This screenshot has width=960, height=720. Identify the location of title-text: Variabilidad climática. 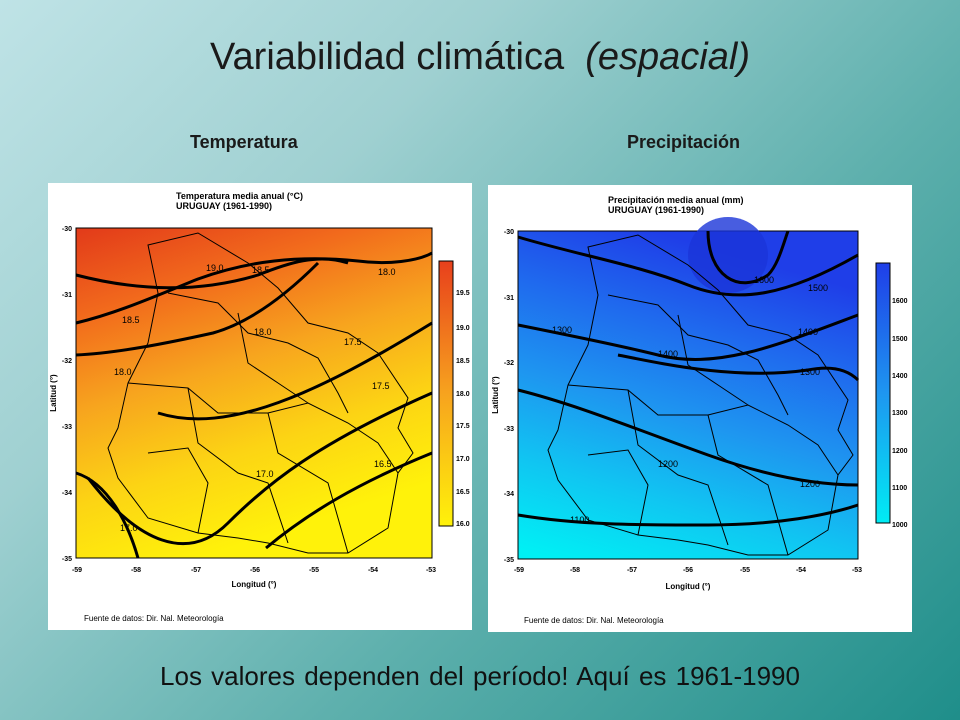
(387, 57).